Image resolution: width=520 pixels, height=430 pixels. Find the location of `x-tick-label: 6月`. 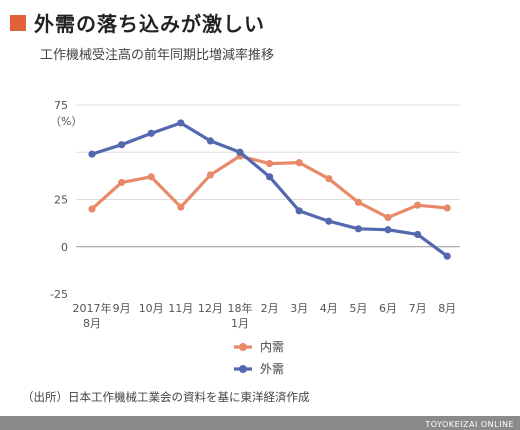

x-tick-label: 6月 is located at coordinates (388, 308).